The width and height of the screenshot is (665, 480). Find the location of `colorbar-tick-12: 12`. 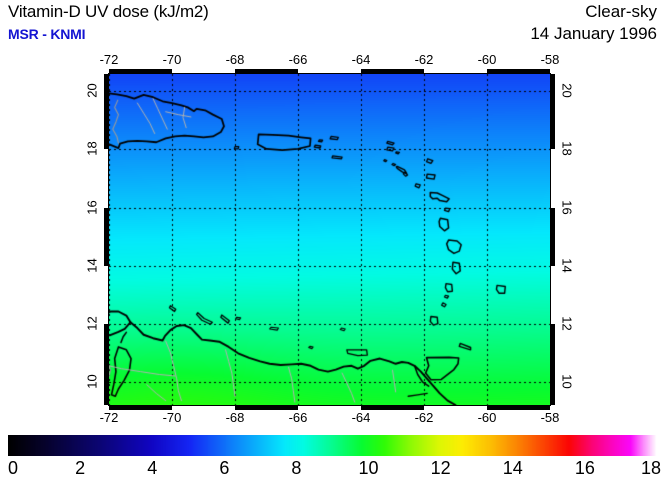

colorbar-tick-12: 12 is located at coordinates (440, 468).